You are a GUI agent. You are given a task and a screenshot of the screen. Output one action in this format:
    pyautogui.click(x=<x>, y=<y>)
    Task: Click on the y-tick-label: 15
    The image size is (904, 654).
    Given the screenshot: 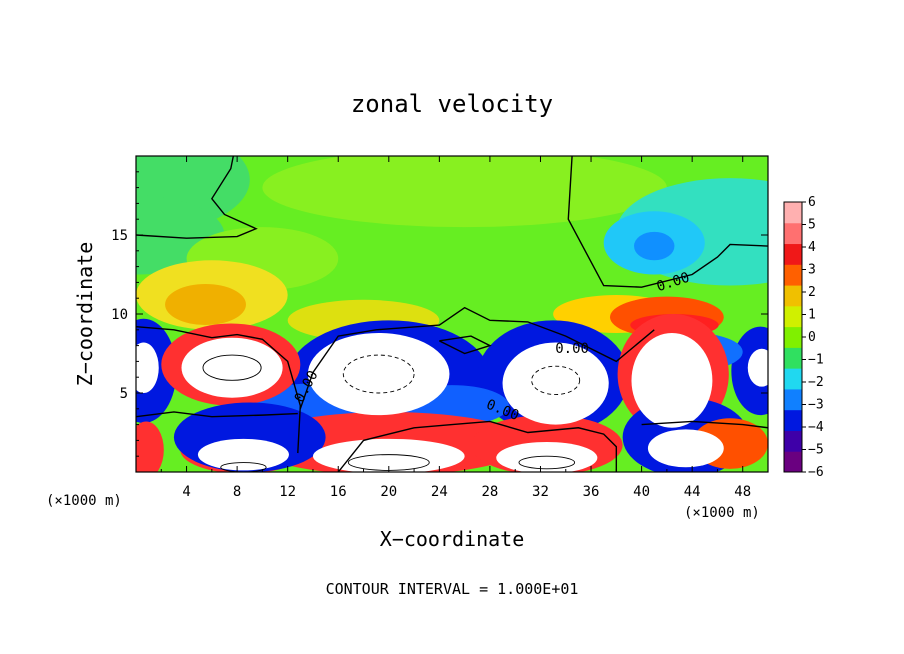 What is the action you would take?
    pyautogui.click(x=119, y=236)
    